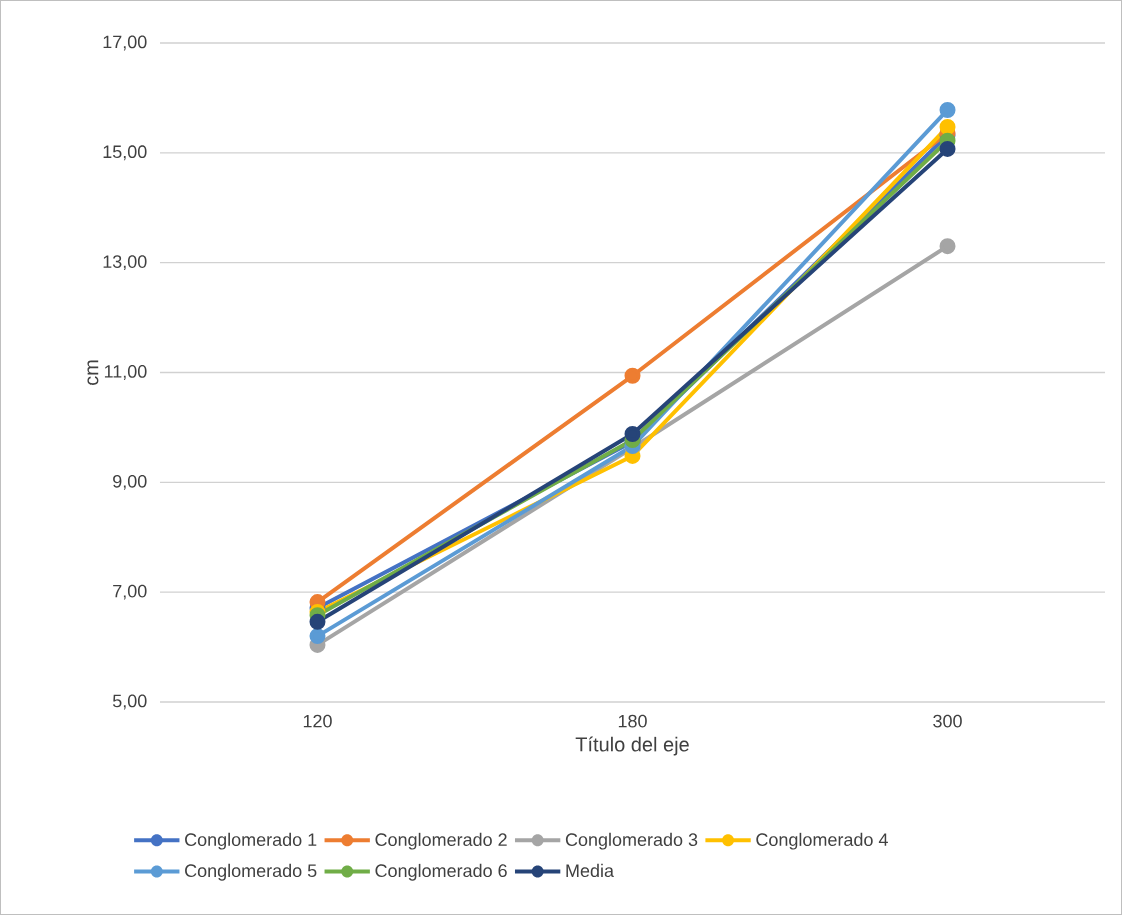 The width and height of the screenshot is (1122, 915). What do you see at coordinates (631, 841) in the screenshot?
I see `legend-label: Conglomerado 3` at bounding box center [631, 841].